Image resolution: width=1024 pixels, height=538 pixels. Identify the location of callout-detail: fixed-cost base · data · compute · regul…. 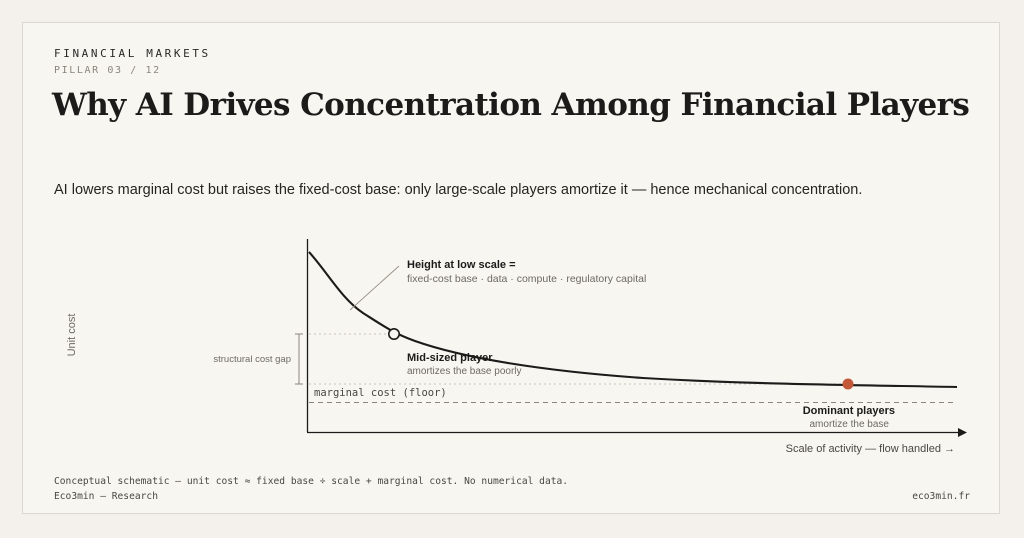
(526, 279).